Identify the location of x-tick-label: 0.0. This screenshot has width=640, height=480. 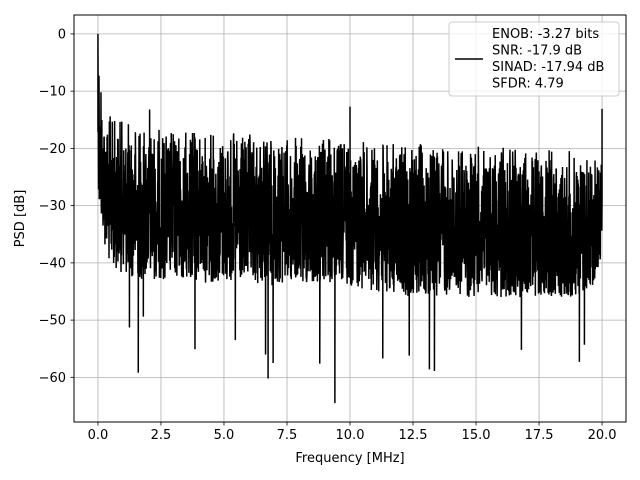
(98, 435).